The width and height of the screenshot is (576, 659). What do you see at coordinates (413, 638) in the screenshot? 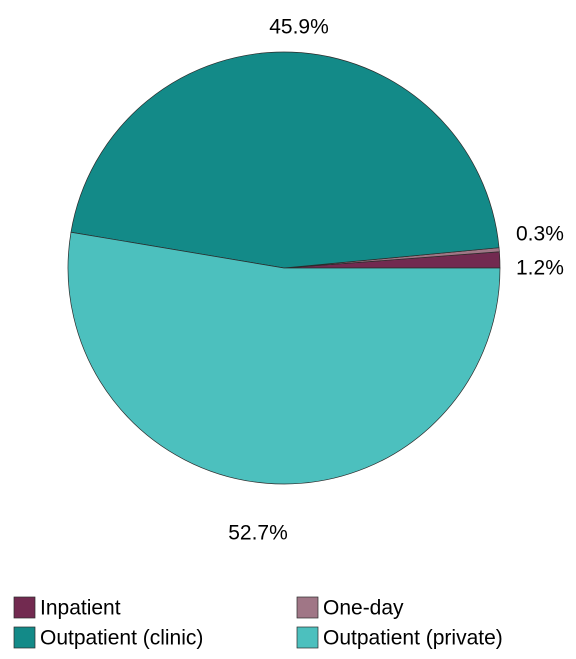
I see `legend-label-outpatient-private: Outpatient (private)` at bounding box center [413, 638].